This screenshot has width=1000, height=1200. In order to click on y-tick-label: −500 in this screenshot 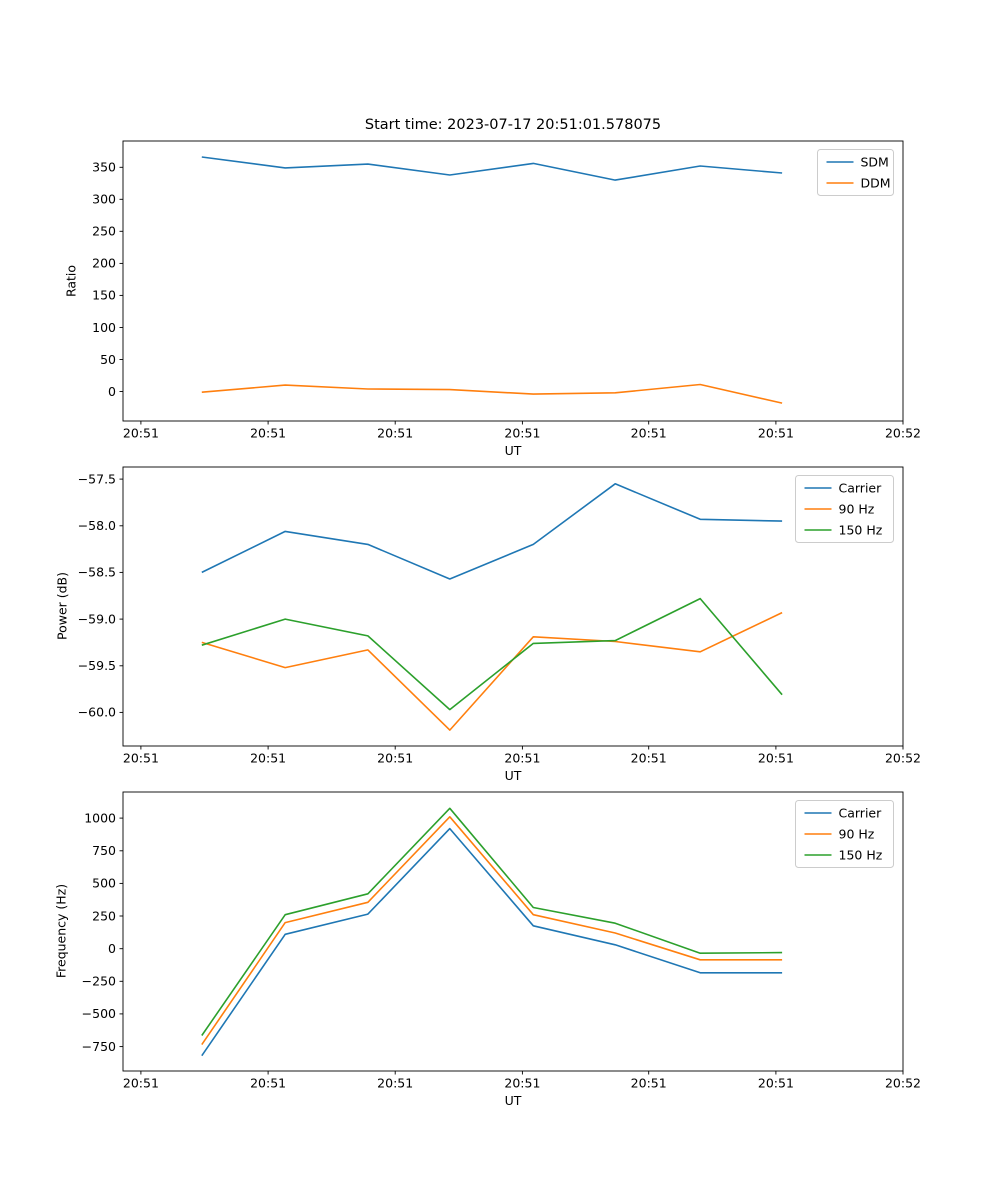, I will do `click(99, 1013)`.